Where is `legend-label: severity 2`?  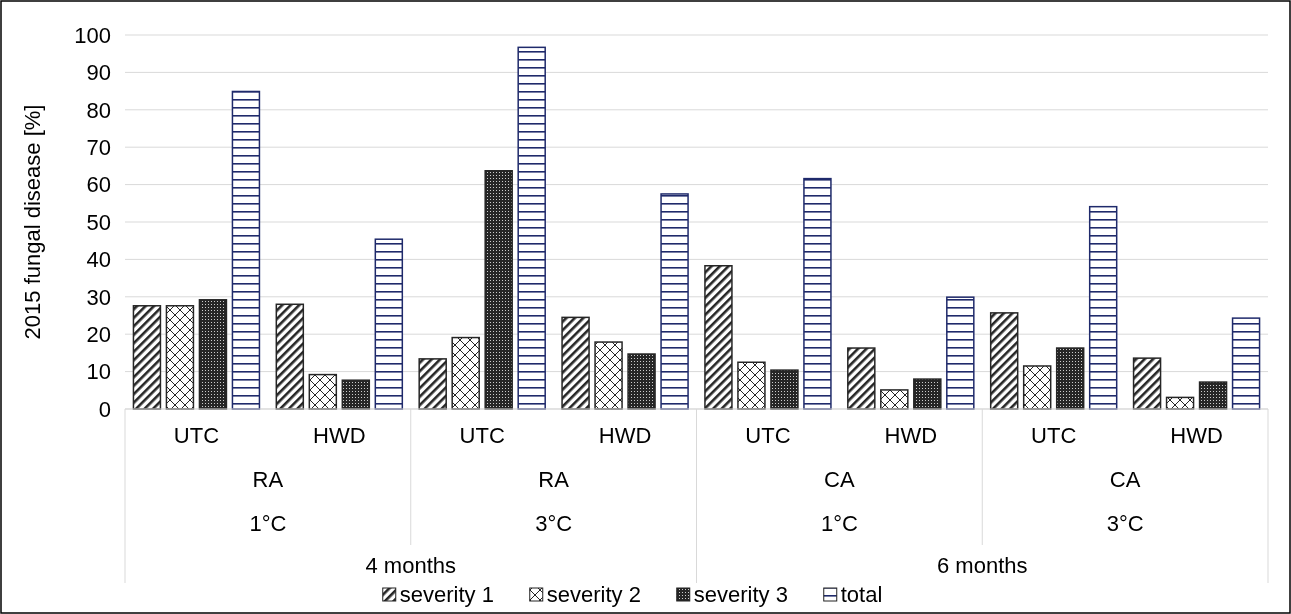 legend-label: severity 2 is located at coordinates (593, 594).